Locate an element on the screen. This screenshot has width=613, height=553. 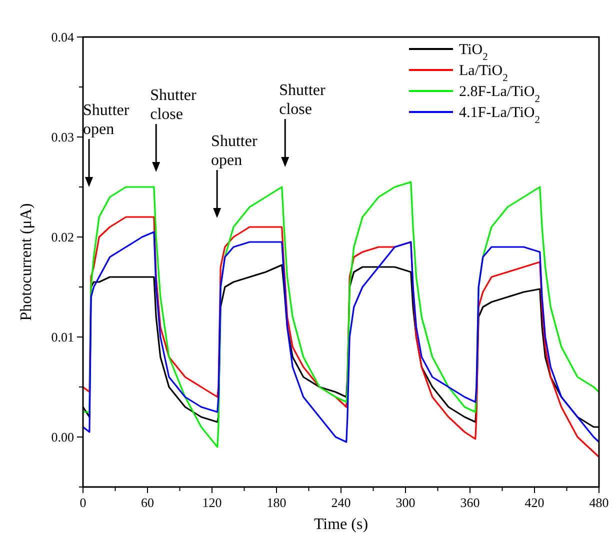
x-tick-label: 300 is located at coordinates (406, 502).